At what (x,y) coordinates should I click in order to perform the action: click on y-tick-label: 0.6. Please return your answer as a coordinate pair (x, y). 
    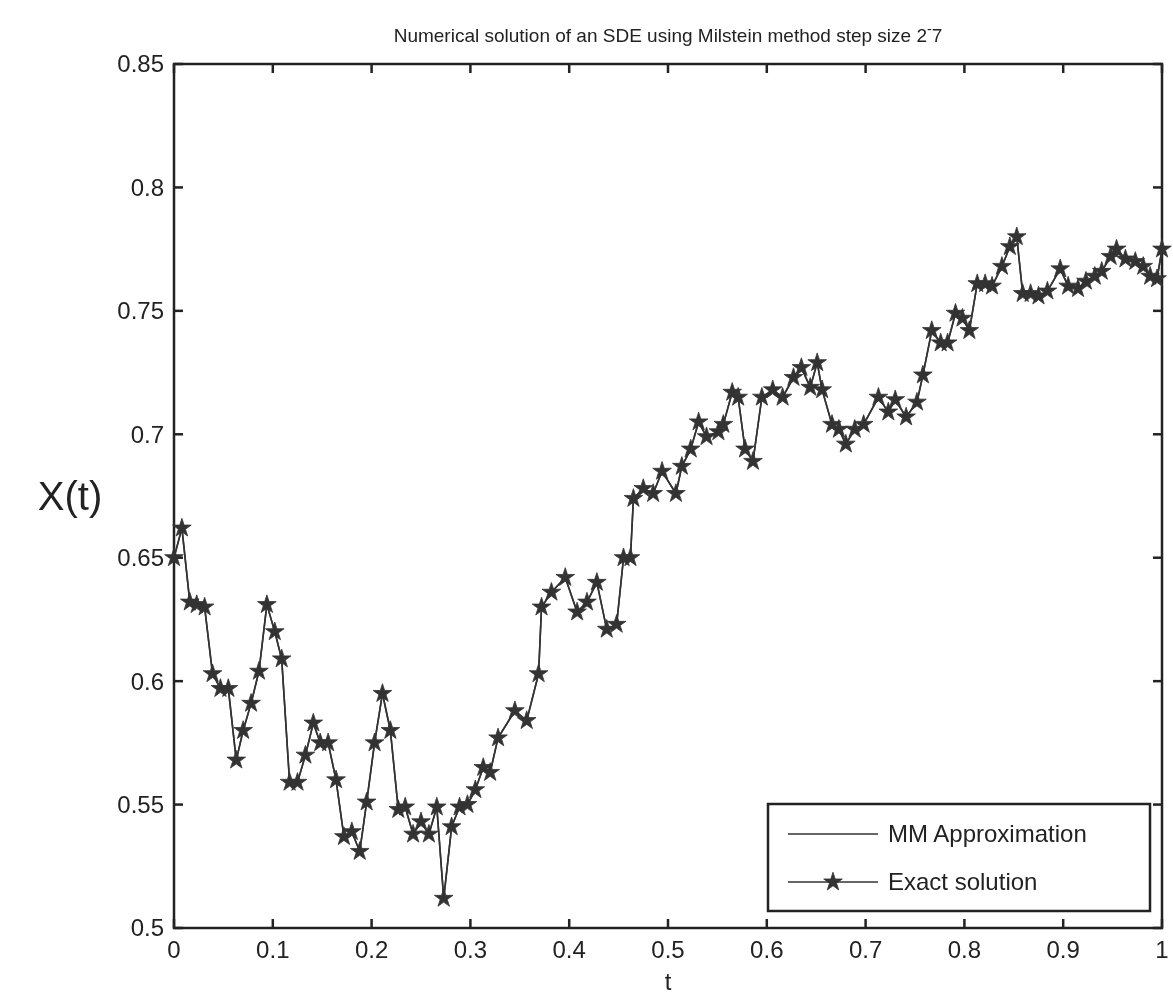
    Looking at the image, I should click on (147, 681).